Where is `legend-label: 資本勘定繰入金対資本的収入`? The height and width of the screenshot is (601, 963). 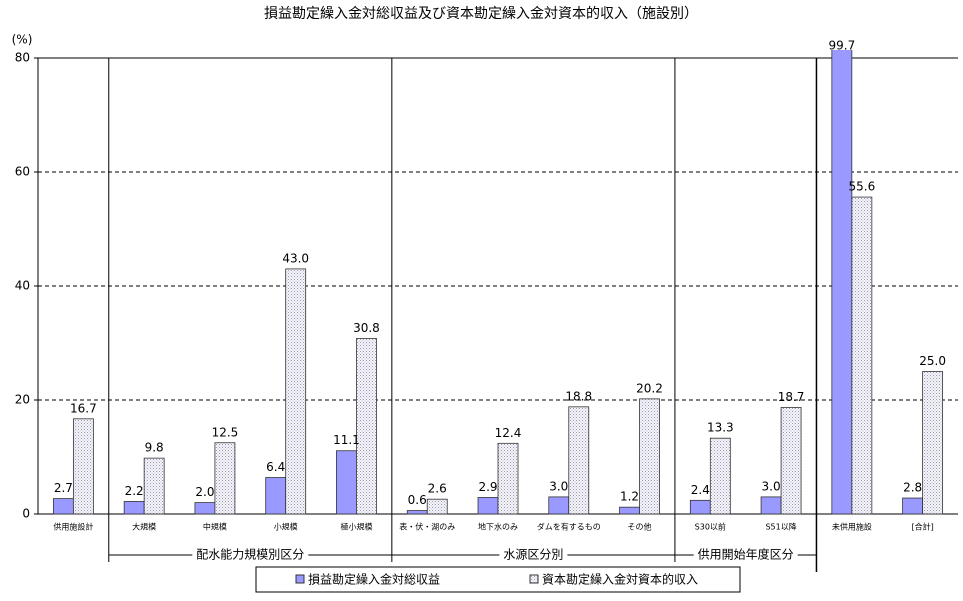
legend-label: 資本勘定繰入金対資本的収入 is located at coordinates (620, 579).